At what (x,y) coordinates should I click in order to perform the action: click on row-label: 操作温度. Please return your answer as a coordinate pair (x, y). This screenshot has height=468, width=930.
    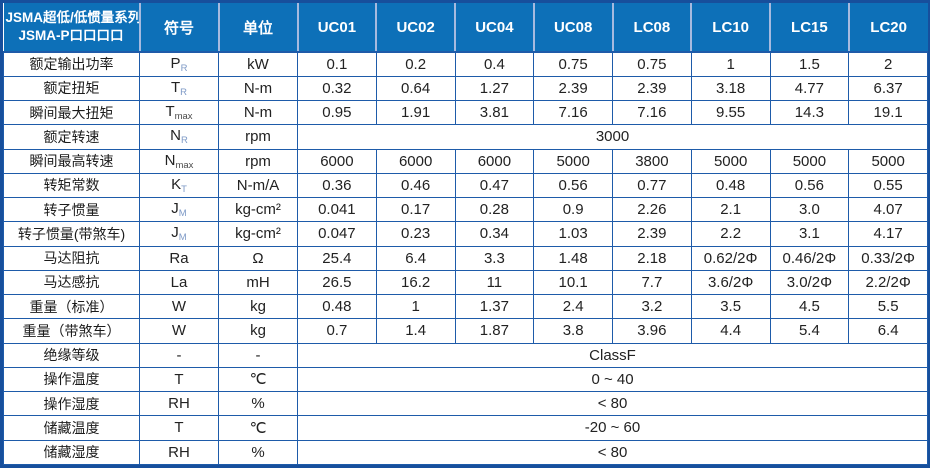
    Looking at the image, I should click on (71, 379).